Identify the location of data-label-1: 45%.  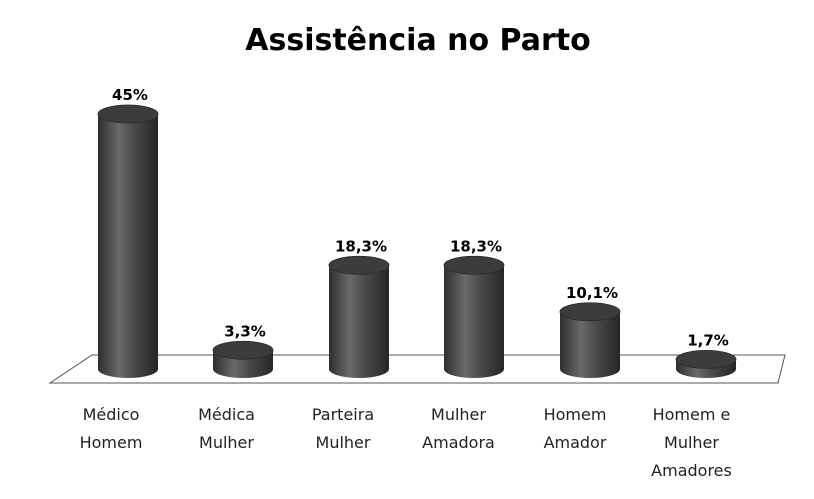
(130, 95).